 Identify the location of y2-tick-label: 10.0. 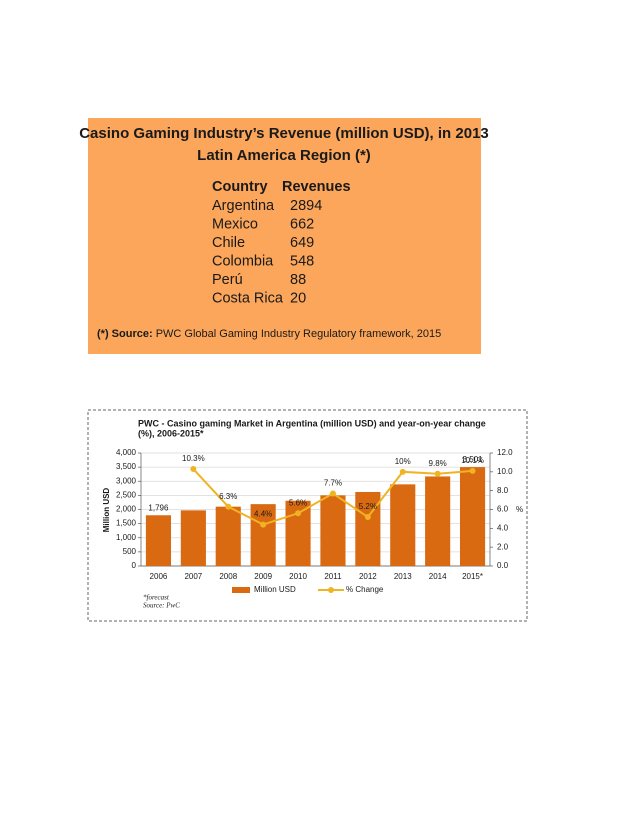
(505, 471).